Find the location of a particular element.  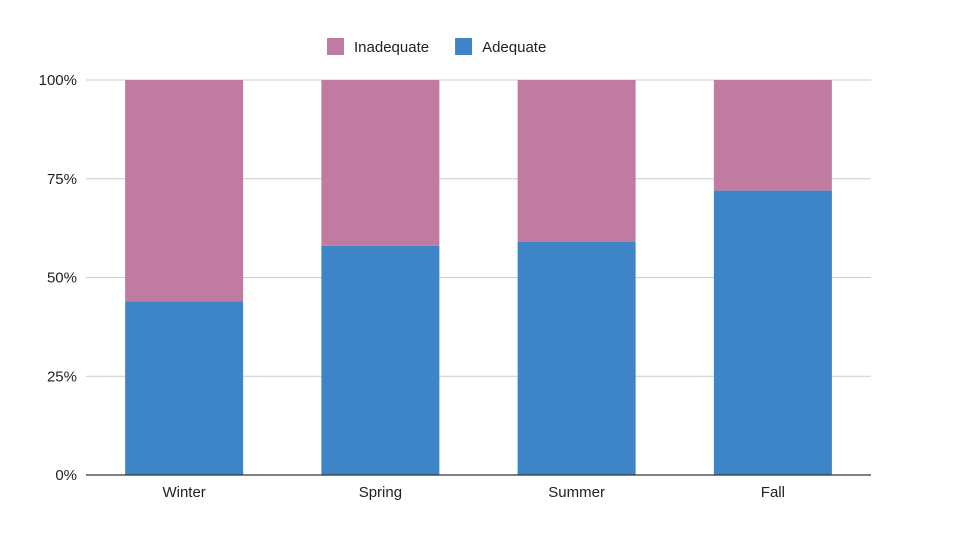

x-tick-label: Summer is located at coordinates (576, 492).